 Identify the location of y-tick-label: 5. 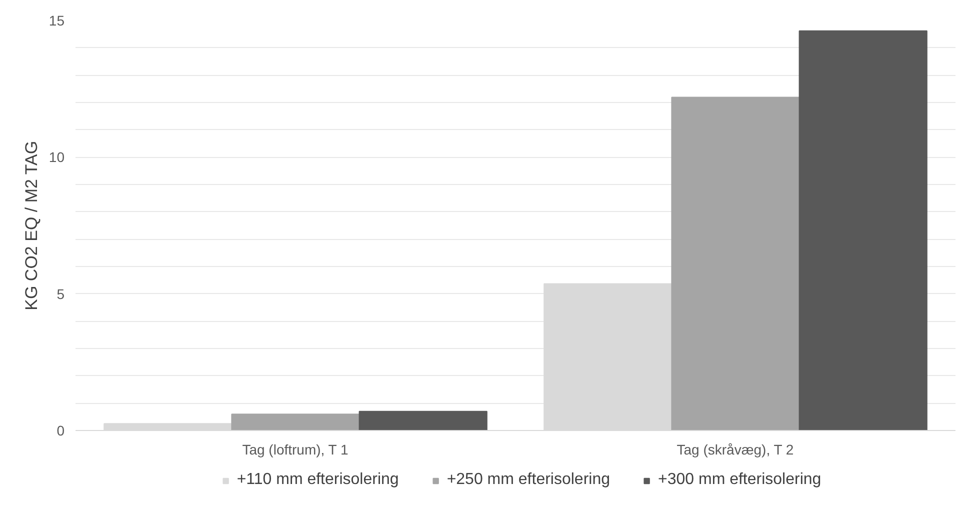
(60, 294).